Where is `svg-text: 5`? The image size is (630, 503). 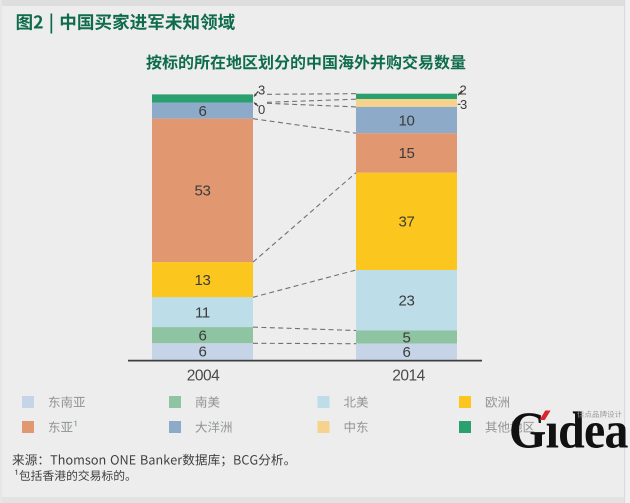 svg-text: 5 is located at coordinates (406, 337).